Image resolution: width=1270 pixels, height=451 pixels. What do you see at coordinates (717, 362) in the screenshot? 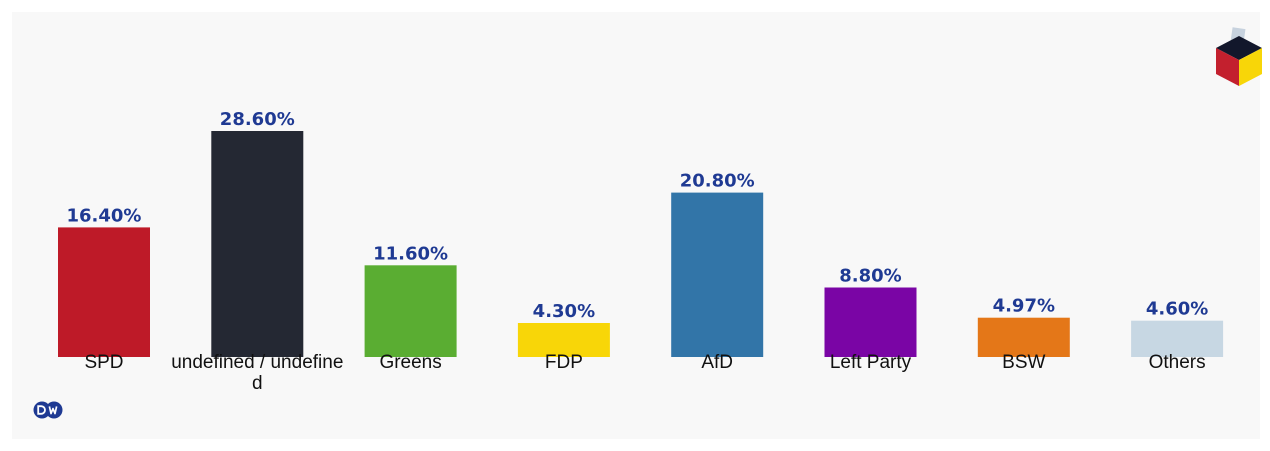
I see `category-label-4: AfD` at bounding box center [717, 362].